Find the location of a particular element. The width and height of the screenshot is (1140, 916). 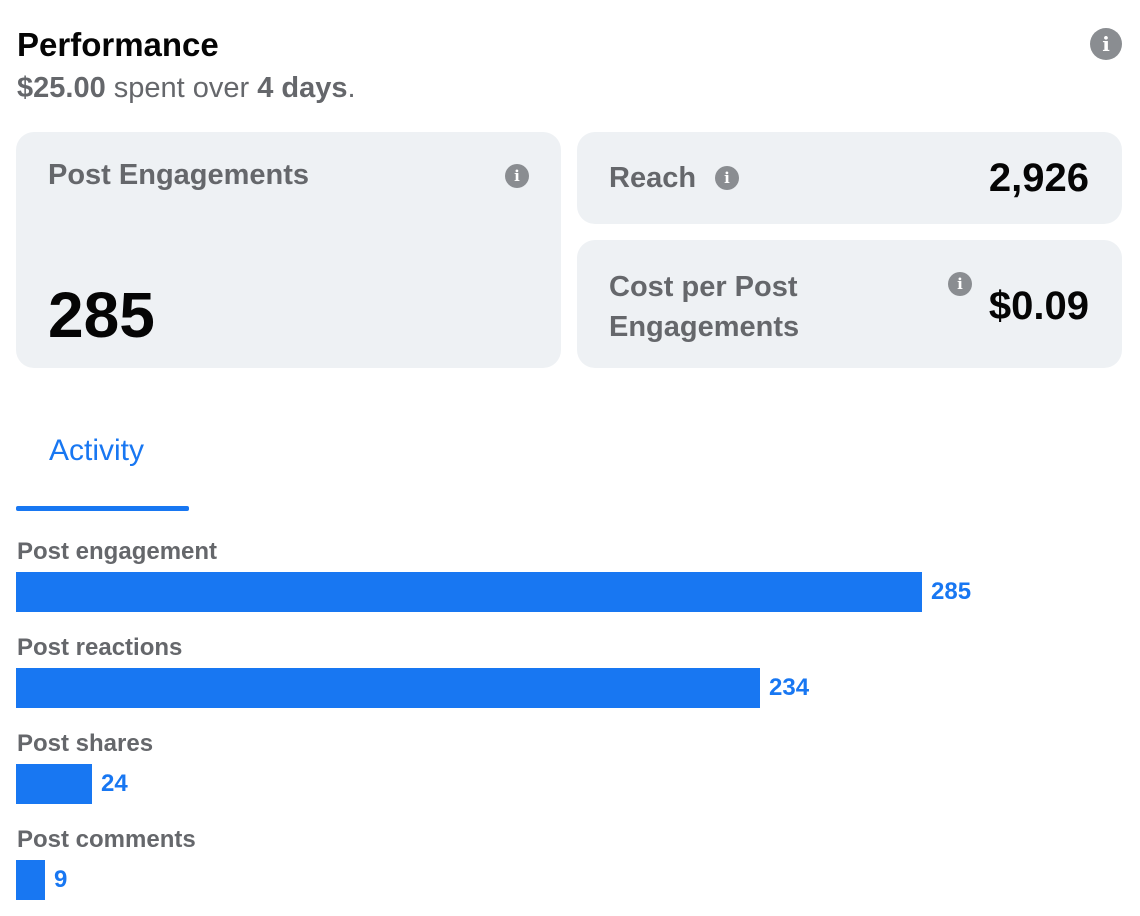

cost-per-engagement-value: $0.09 is located at coordinates (1038, 306).